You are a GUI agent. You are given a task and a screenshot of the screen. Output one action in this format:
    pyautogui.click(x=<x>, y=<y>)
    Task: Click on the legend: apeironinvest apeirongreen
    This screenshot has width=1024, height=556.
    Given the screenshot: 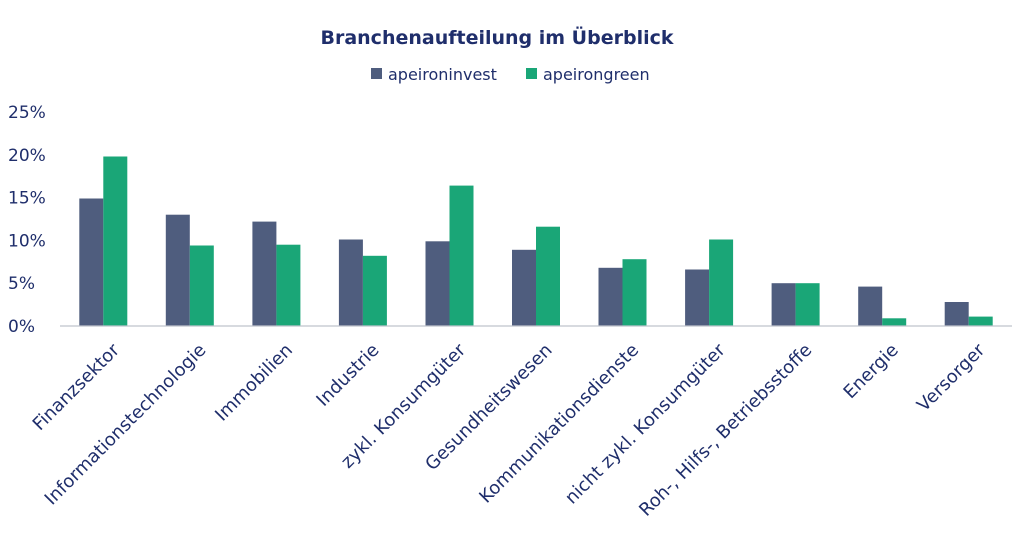 What is the action you would take?
    pyautogui.click(x=510, y=74)
    